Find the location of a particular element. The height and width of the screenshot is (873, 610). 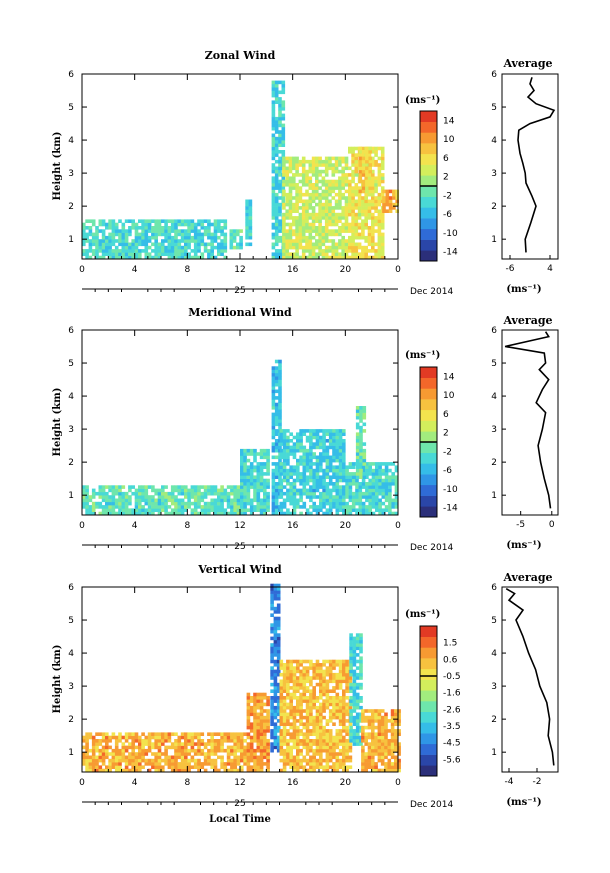

zonal-wind-heatmap is located at coordinates (240, 170).